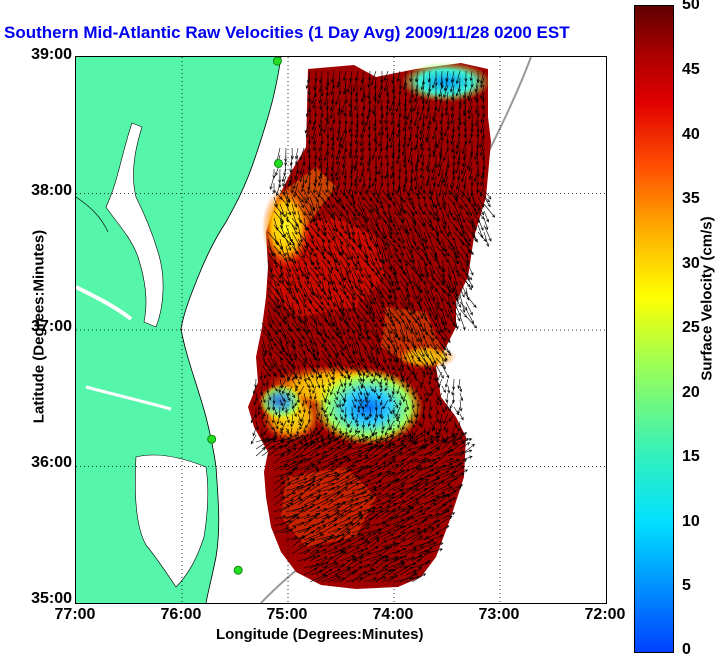 The width and height of the screenshot is (724, 659). I want to click on colorbar-title: Surface Velocity (cm/s), so click(707, 298).